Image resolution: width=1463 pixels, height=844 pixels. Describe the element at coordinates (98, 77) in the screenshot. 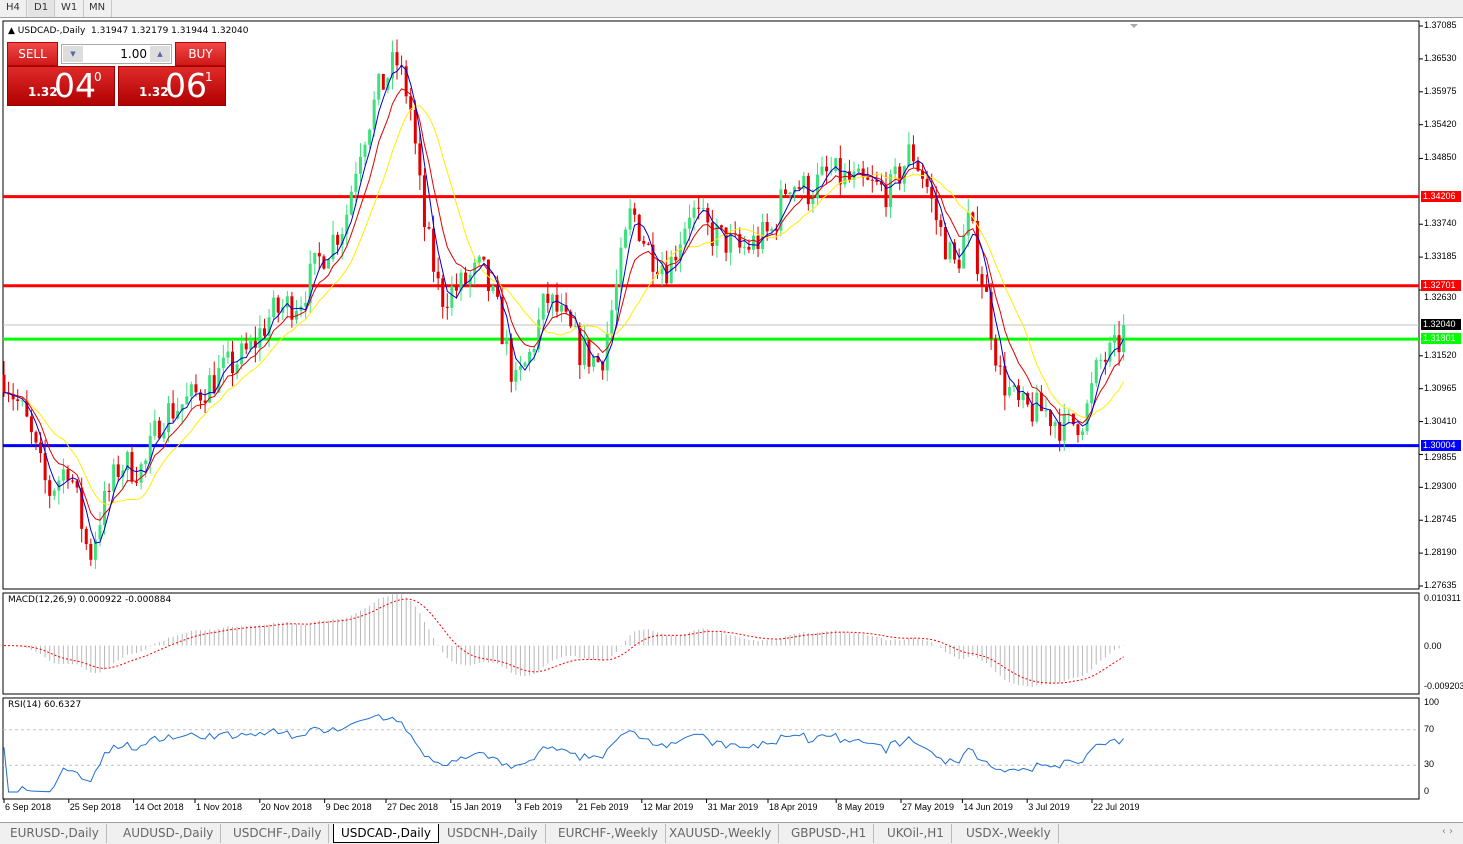

I see `sell-price-pip: 0` at that location.